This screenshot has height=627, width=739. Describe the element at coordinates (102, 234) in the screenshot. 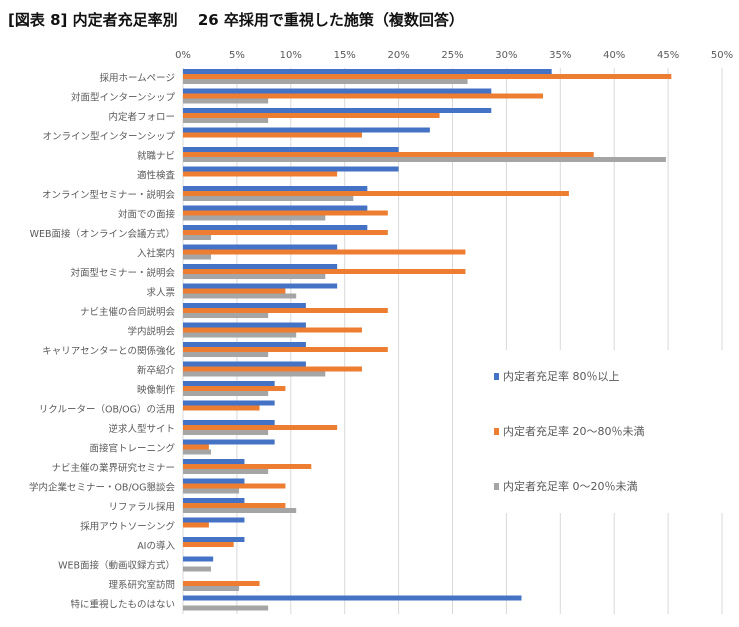

I see `category-label: WEB面接（オンライン会議方式）` at that location.